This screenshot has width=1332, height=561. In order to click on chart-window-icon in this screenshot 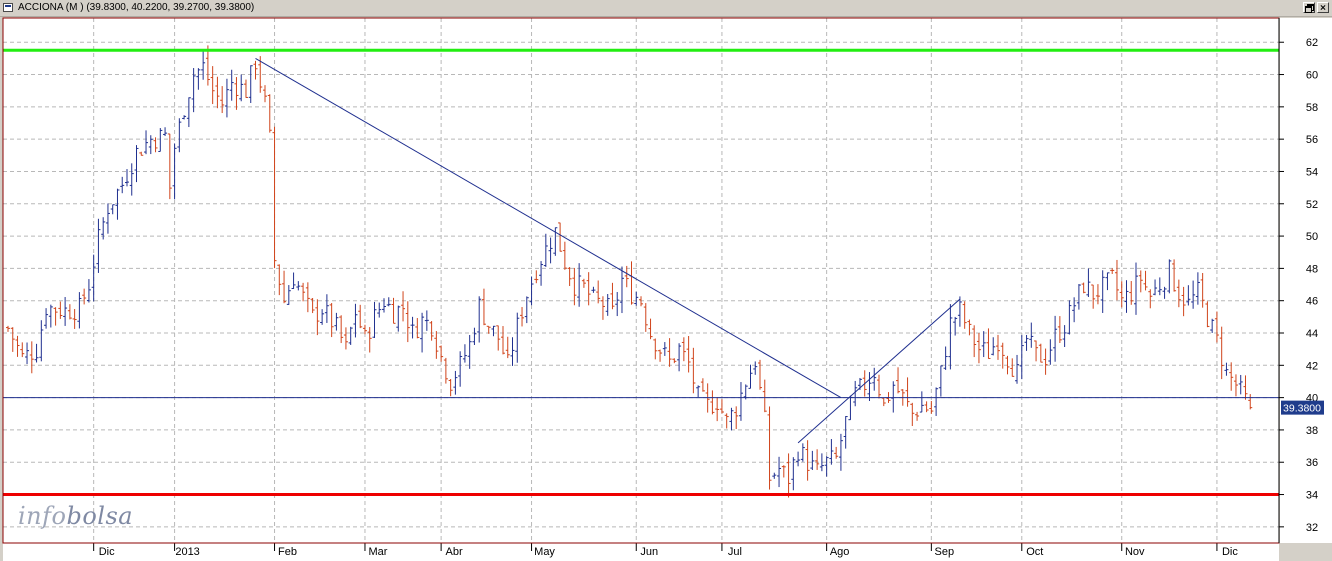, I will do `click(8, 7)`.